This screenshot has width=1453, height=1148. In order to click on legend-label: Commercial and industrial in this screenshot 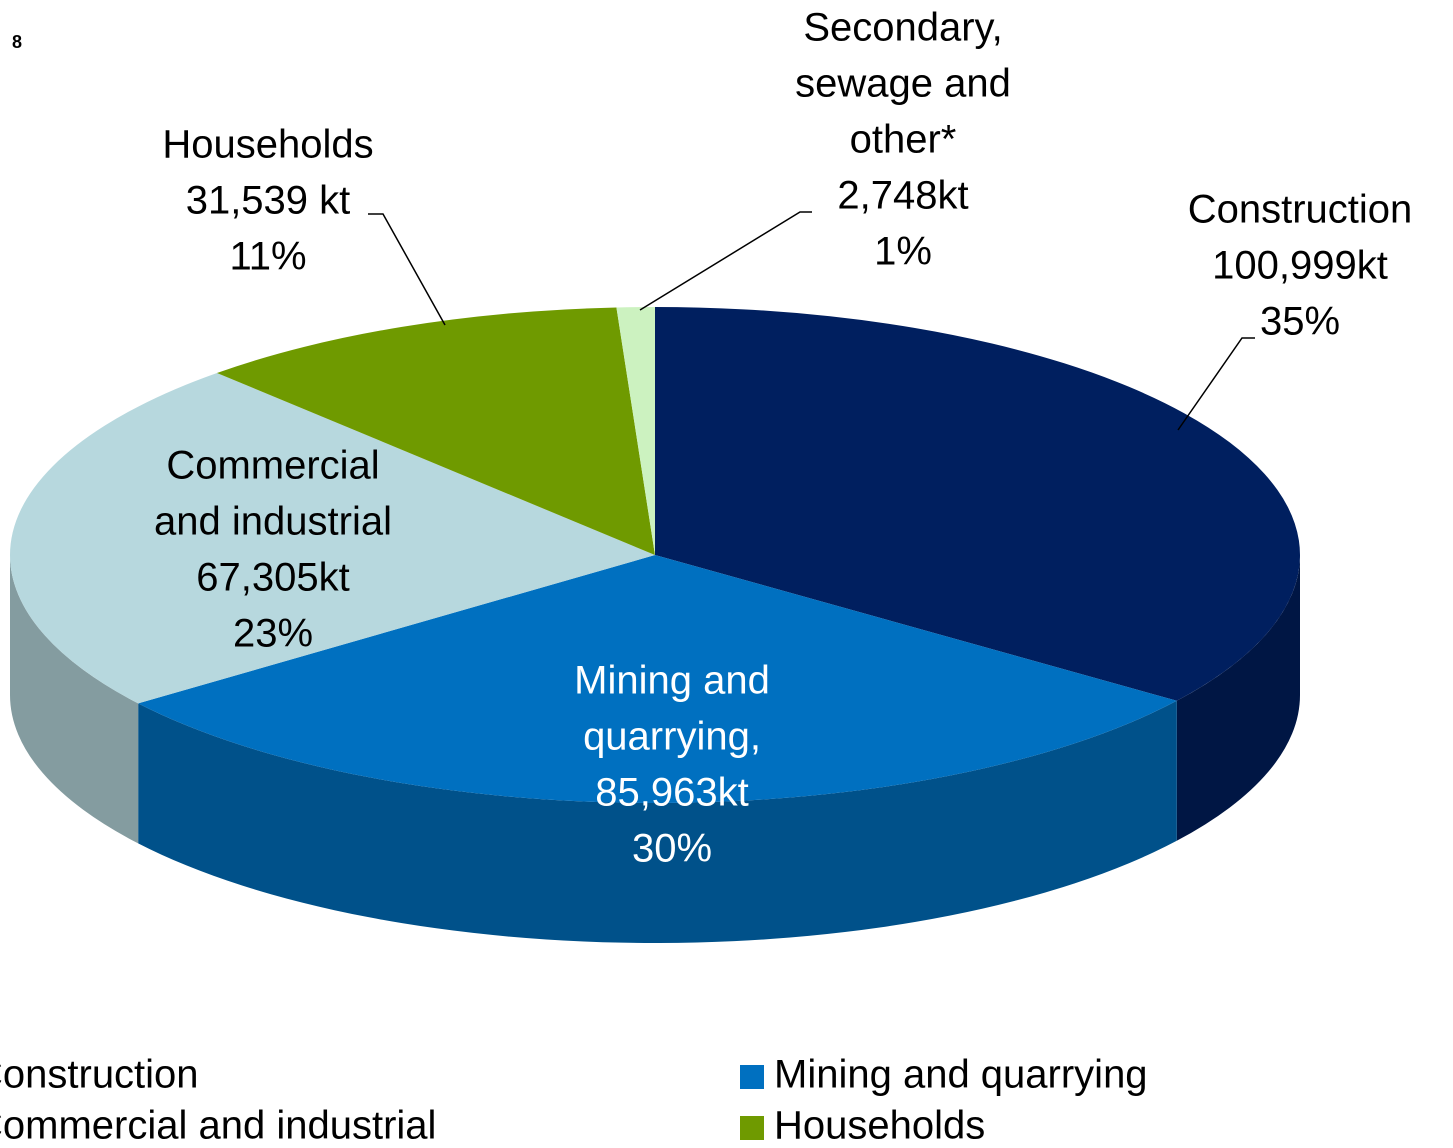, I will do `click(218, 1126)`.